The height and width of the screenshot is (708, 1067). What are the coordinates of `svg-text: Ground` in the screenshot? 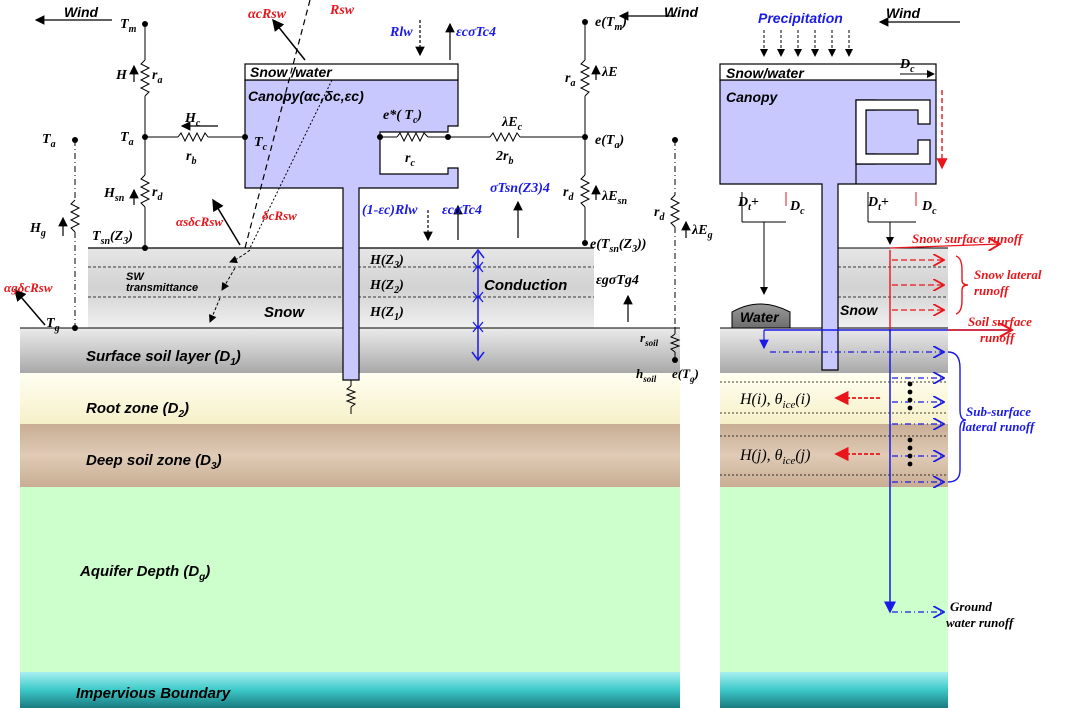 It's located at (971, 606).